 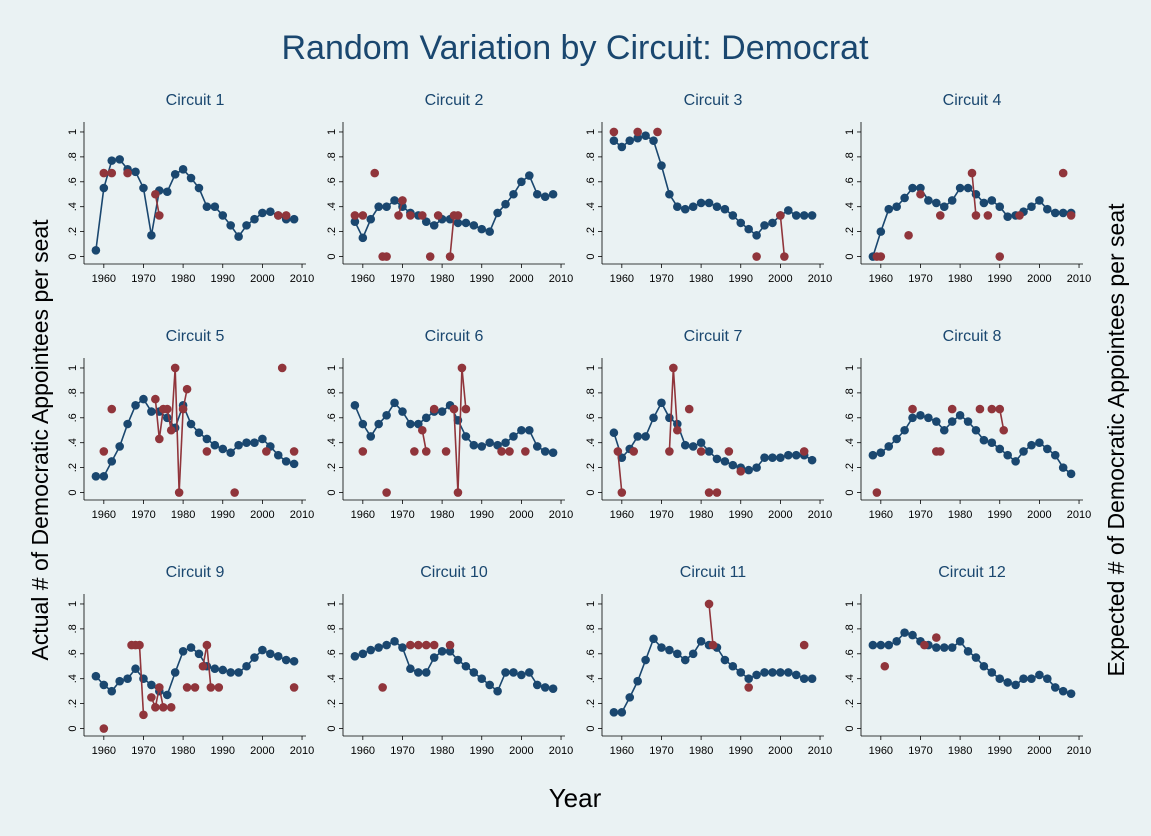 I want to click on y-tick-label: .2, so click(x=332, y=231).